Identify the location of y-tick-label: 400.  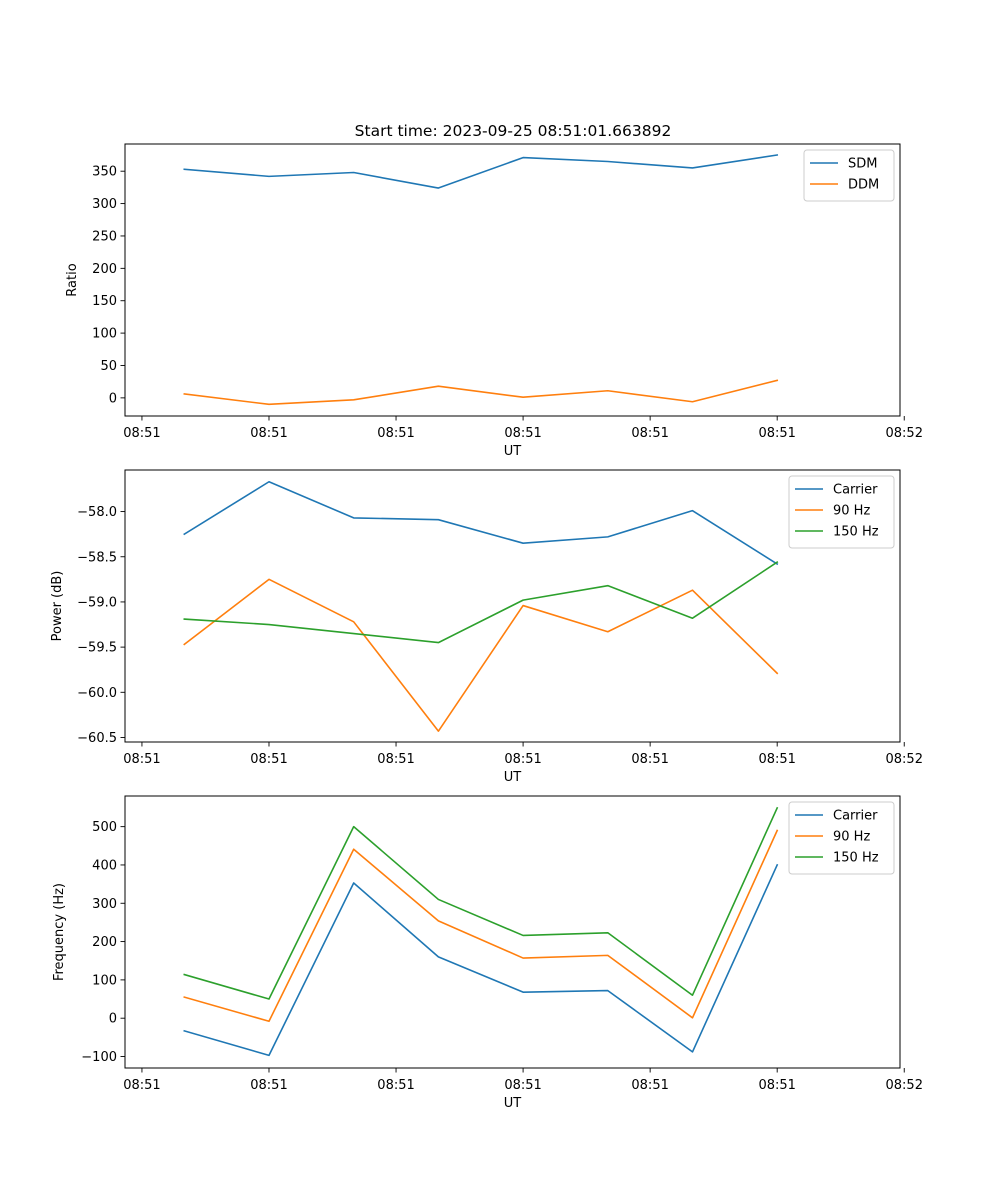
(104, 865).